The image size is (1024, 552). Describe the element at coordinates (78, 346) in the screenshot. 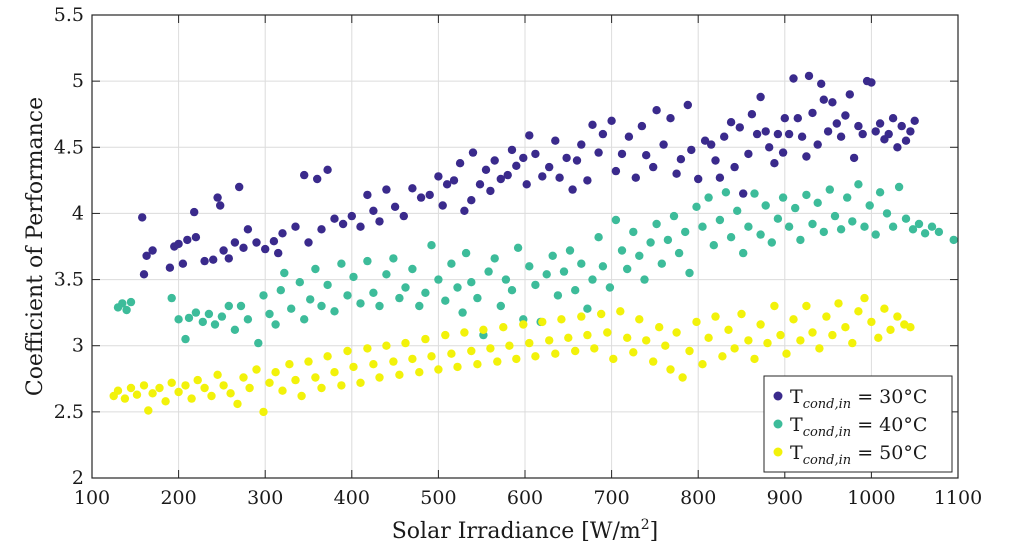

I see `y-tick-label: 3` at that location.